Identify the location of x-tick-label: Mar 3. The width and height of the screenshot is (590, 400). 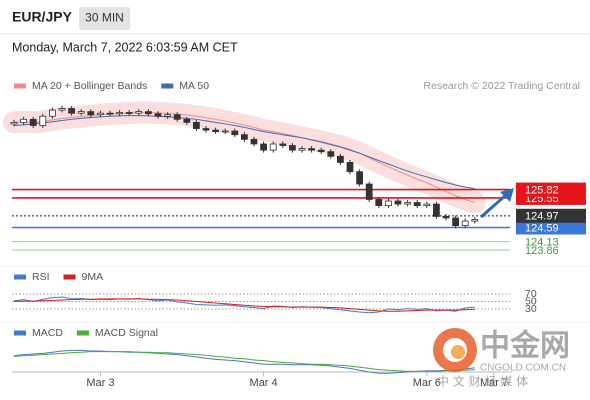
(100, 383).